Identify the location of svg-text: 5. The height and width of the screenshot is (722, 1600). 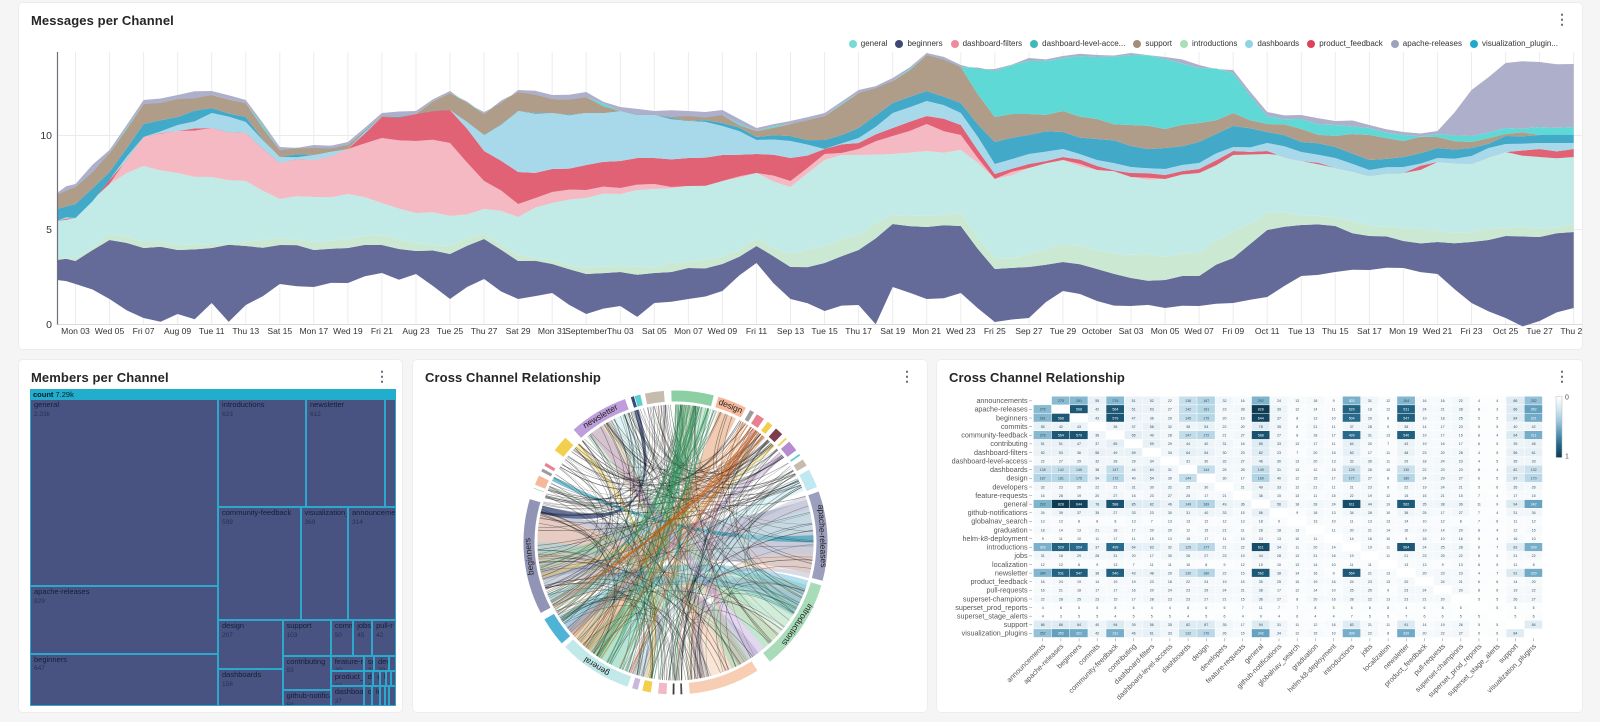
(1497, 444).